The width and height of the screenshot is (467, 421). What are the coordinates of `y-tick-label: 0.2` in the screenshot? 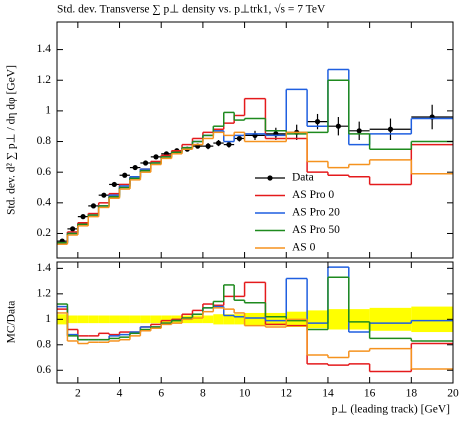 It's located at (44, 233).